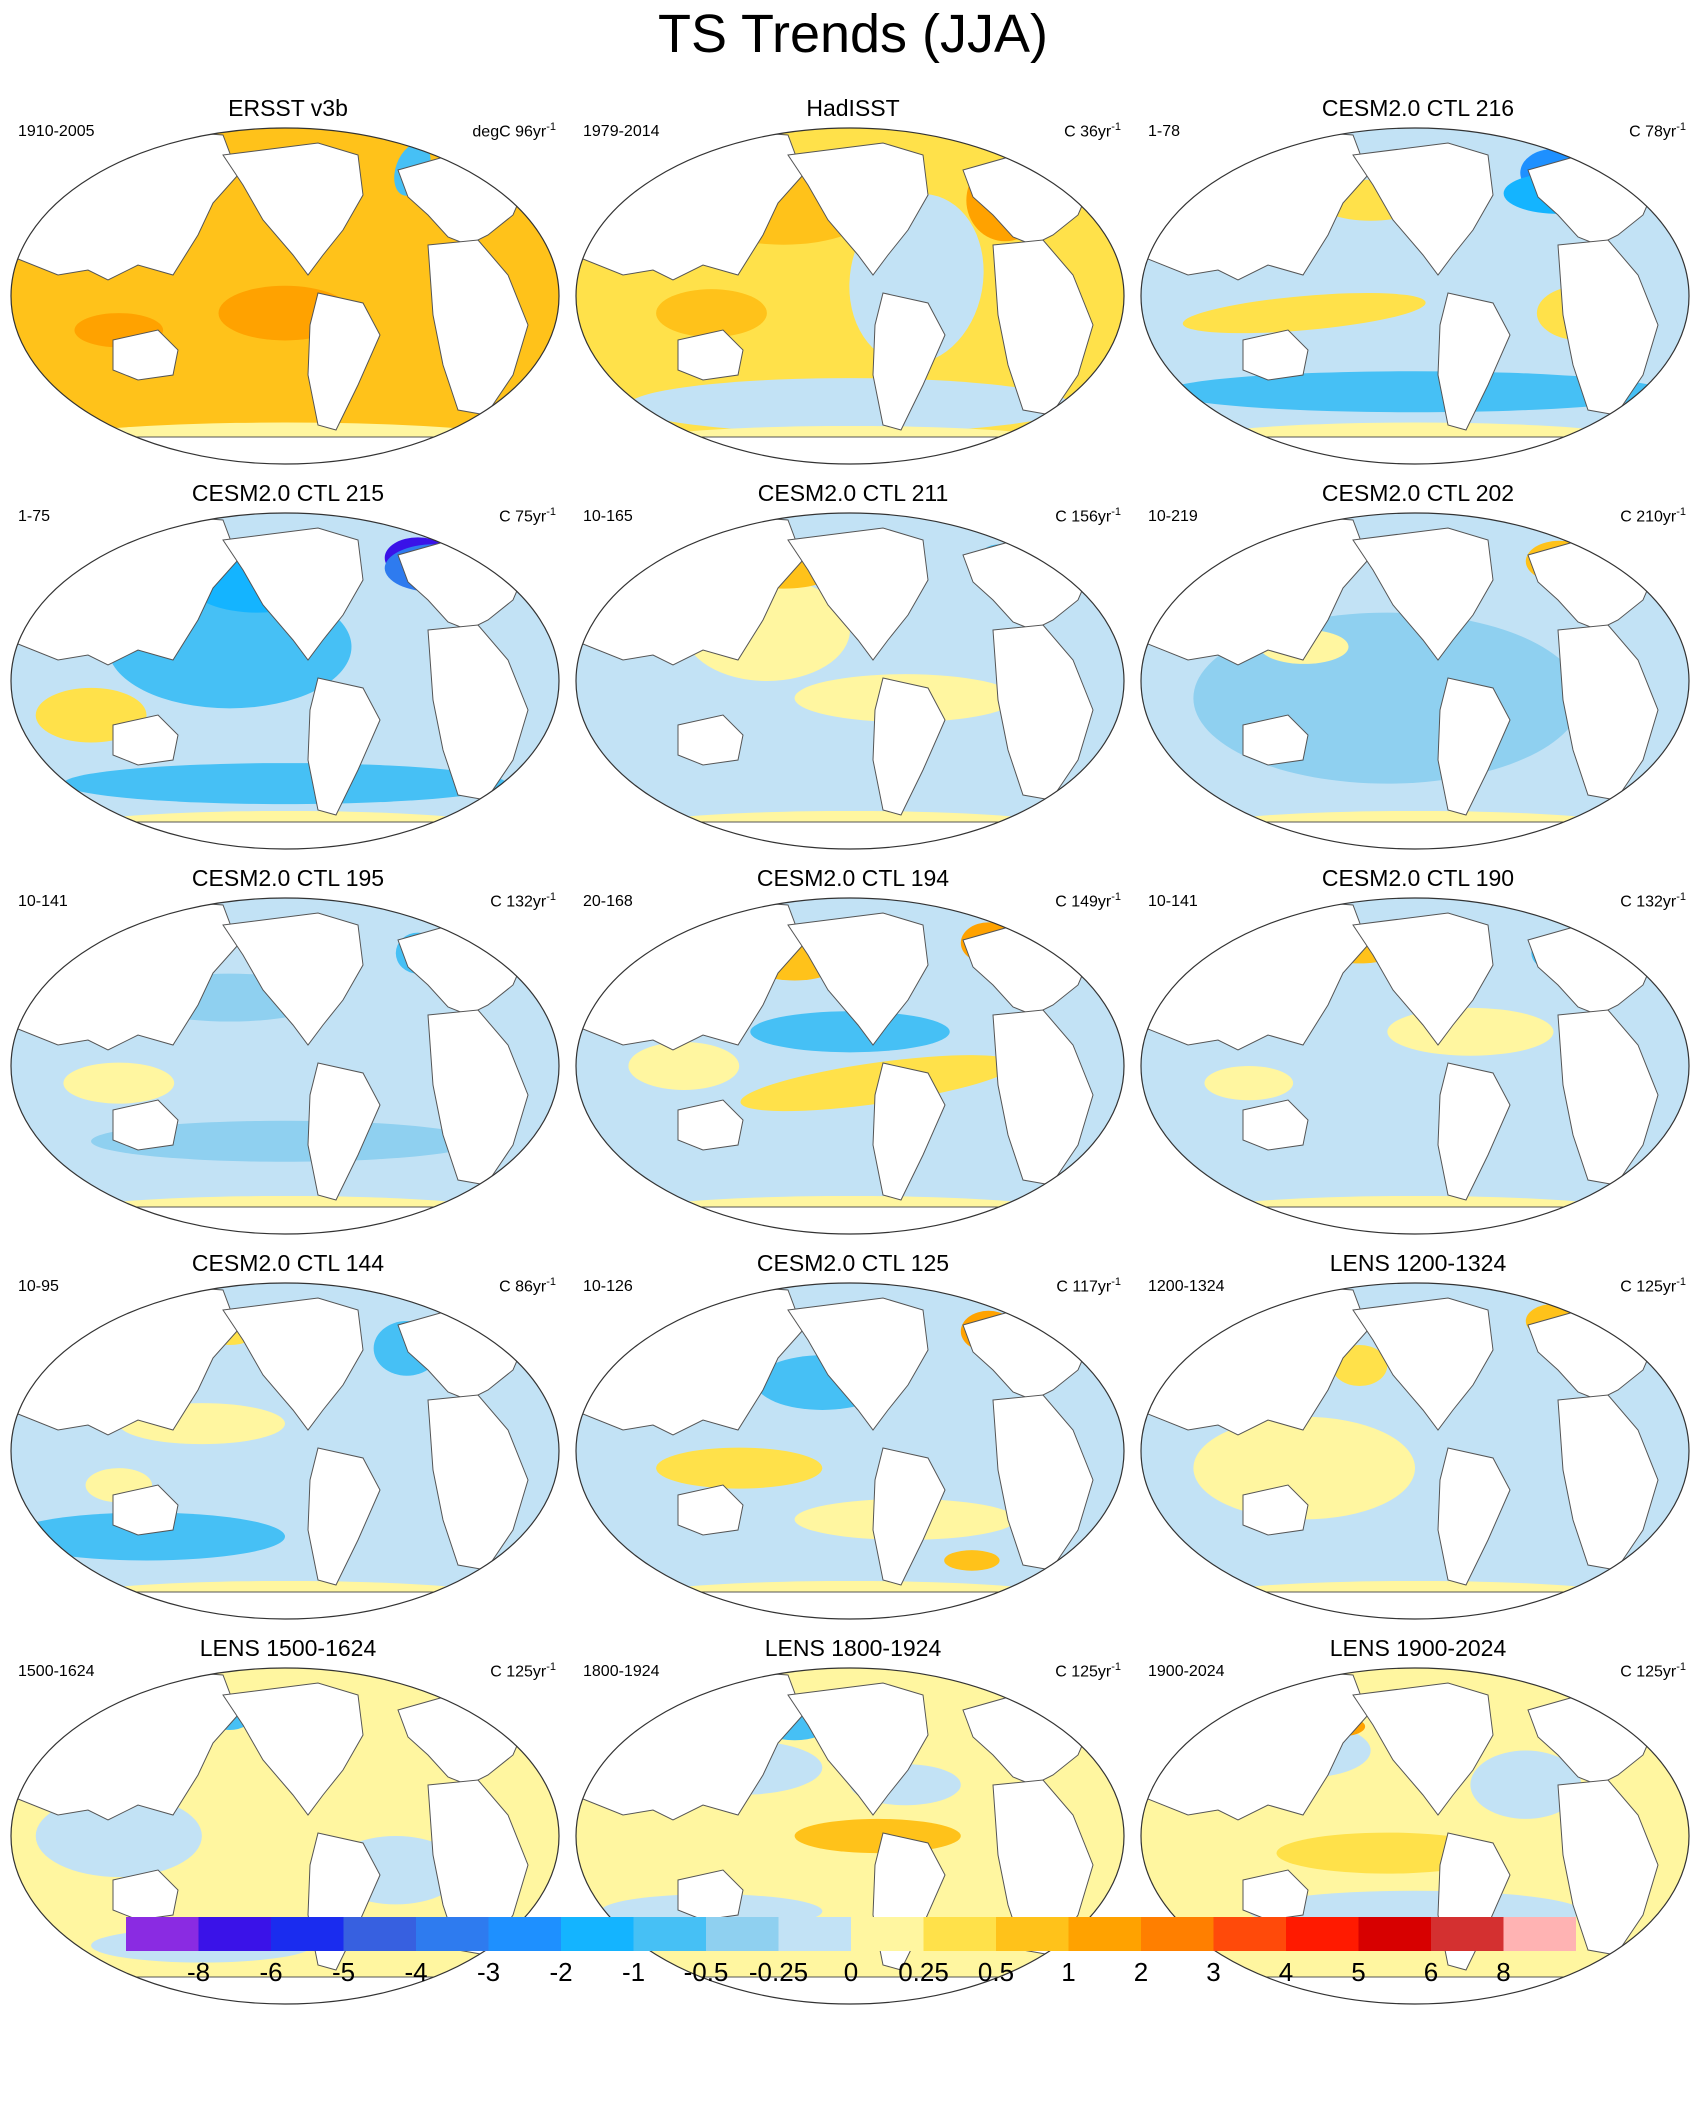 The width and height of the screenshot is (1706, 2103). I want to click on map-panel: CESM2.0 CTL 216 1-78 C 78yr-1, so click(1418, 285).